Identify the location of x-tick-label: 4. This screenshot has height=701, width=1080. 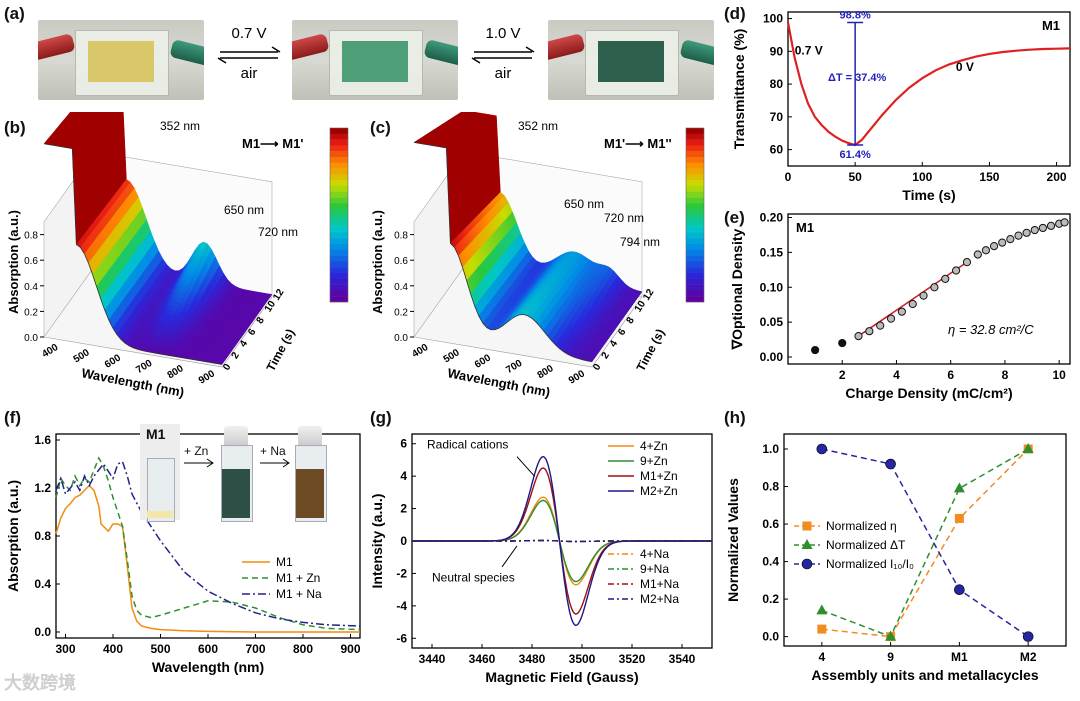
(821, 657).